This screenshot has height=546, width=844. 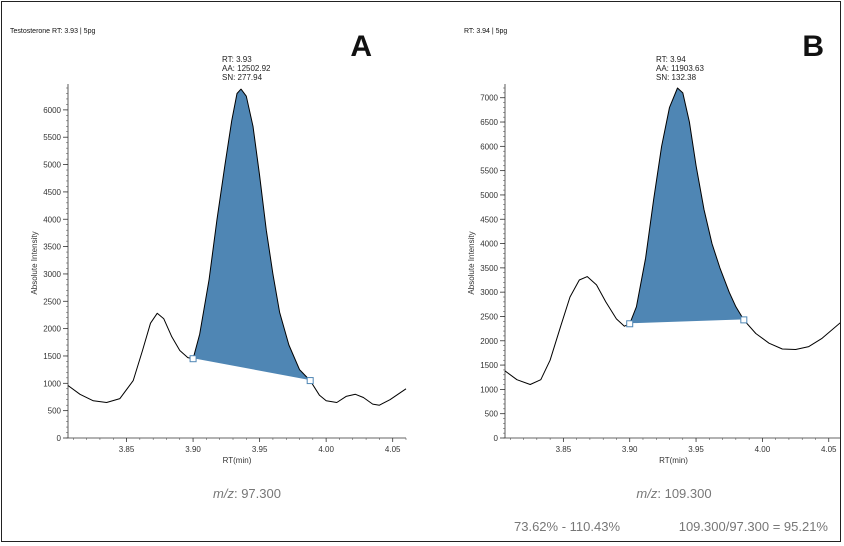 I want to click on mz-caption-b: m/z: 109.300, so click(x=673, y=493).